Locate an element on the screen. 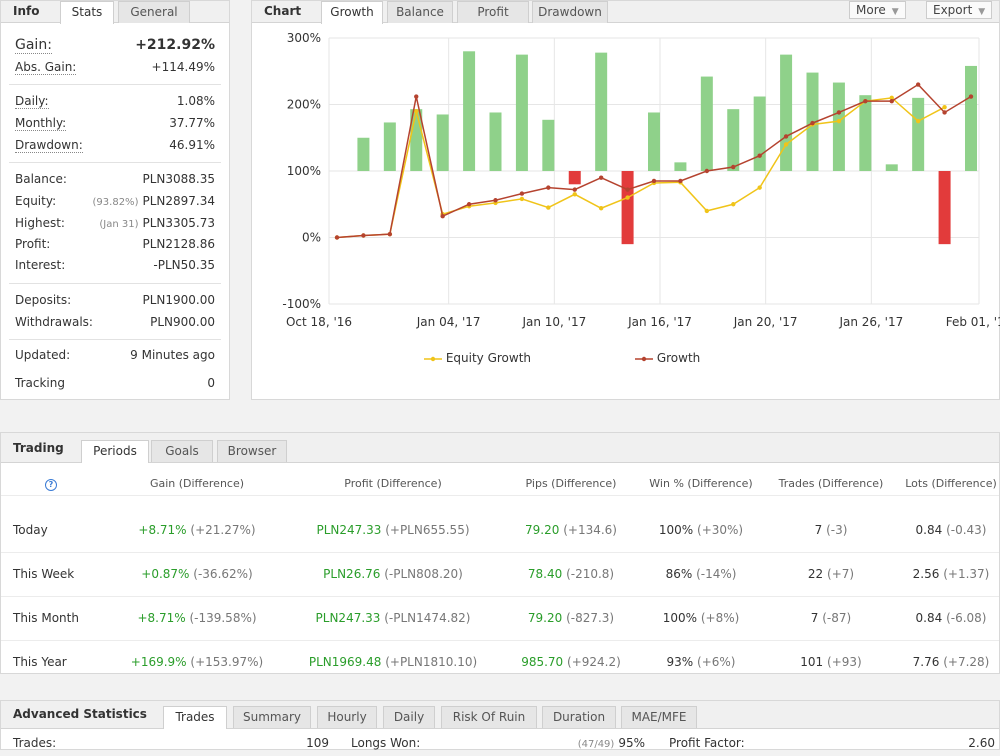  equity-value-group: (93.82%) PLN2897.34 is located at coordinates (154, 201).